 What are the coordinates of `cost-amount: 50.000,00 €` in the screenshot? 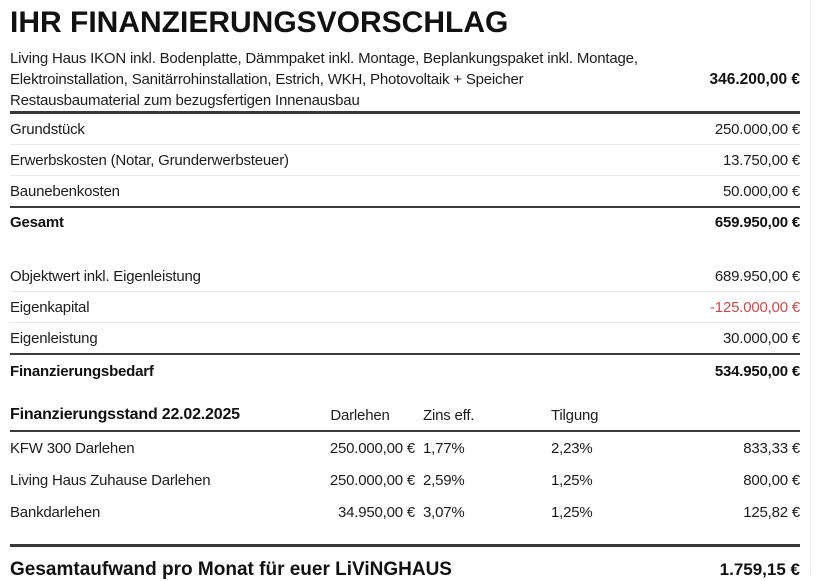 It's located at (761, 191).